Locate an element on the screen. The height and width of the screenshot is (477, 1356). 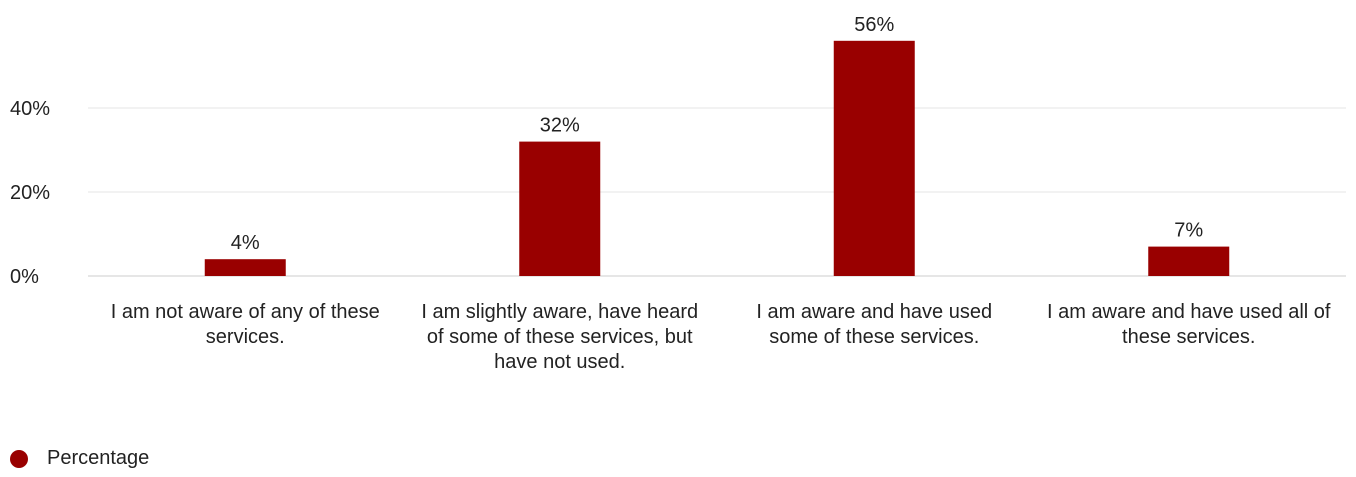
data-label: 7% is located at coordinates (1188, 231).